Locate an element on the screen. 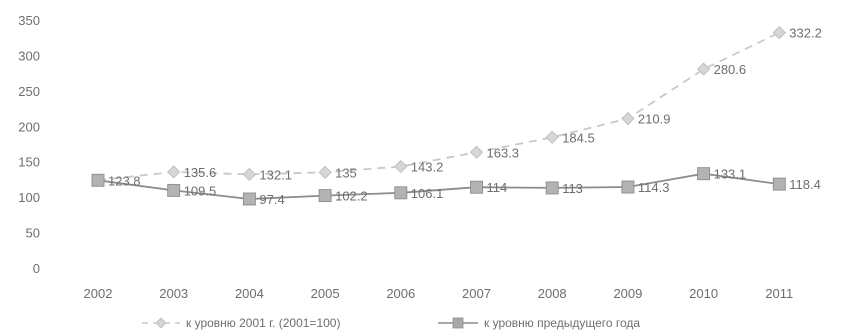 The width and height of the screenshot is (847, 335). x-tick-label-2002: 2002 is located at coordinates (98, 293).